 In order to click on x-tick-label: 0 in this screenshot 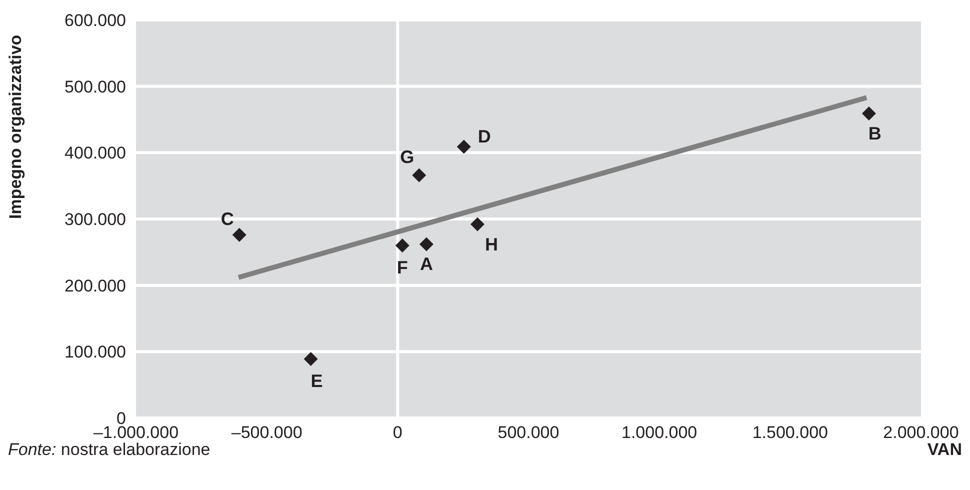, I will do `click(397, 432)`.